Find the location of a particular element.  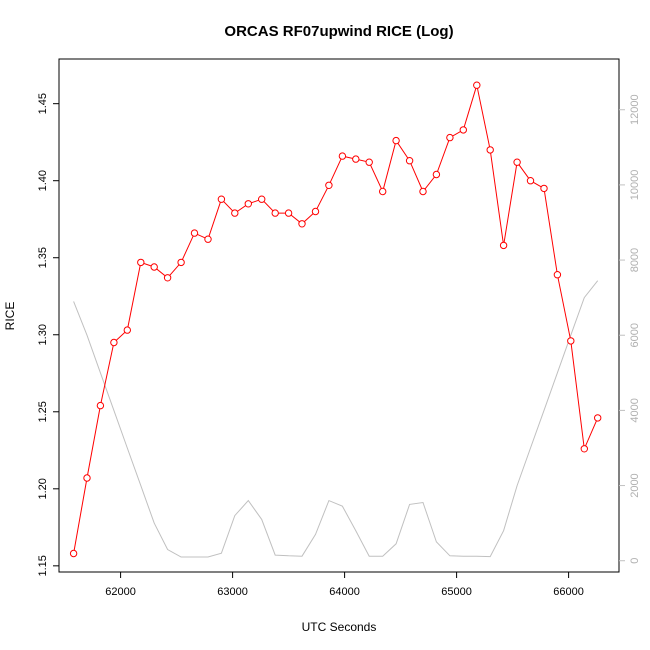

y-axis-left: 1.15 1.20 1.25 1.30 1.35 1.40 1.45 is located at coordinates (48, 335).